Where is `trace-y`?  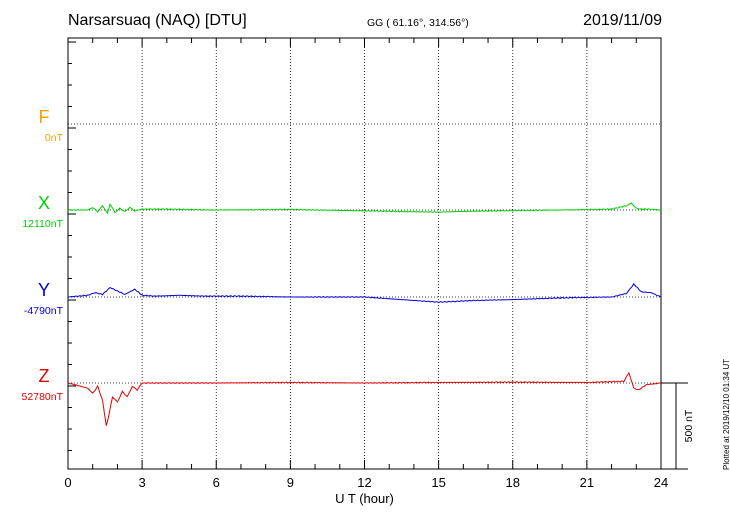 trace-y is located at coordinates (364, 293).